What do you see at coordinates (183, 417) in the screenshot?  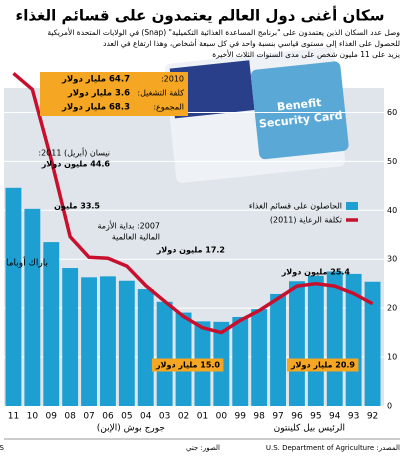 I see `x-tick-label: 02` at bounding box center [183, 417].